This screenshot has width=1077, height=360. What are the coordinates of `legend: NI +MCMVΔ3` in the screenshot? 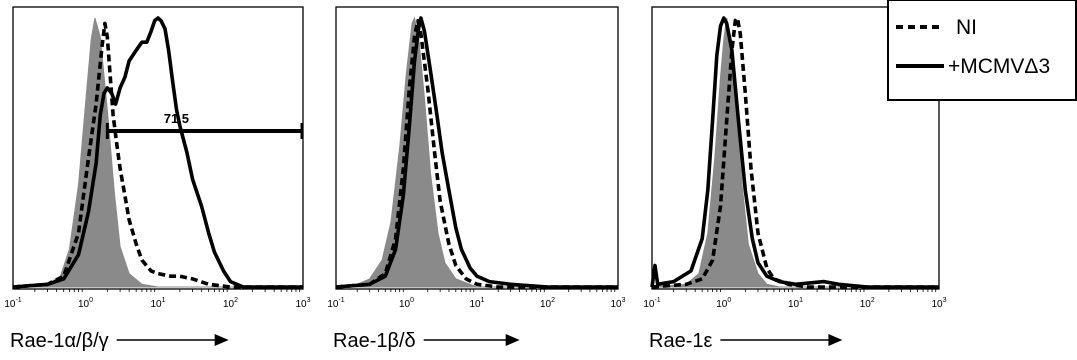 It's located at (982, 50).